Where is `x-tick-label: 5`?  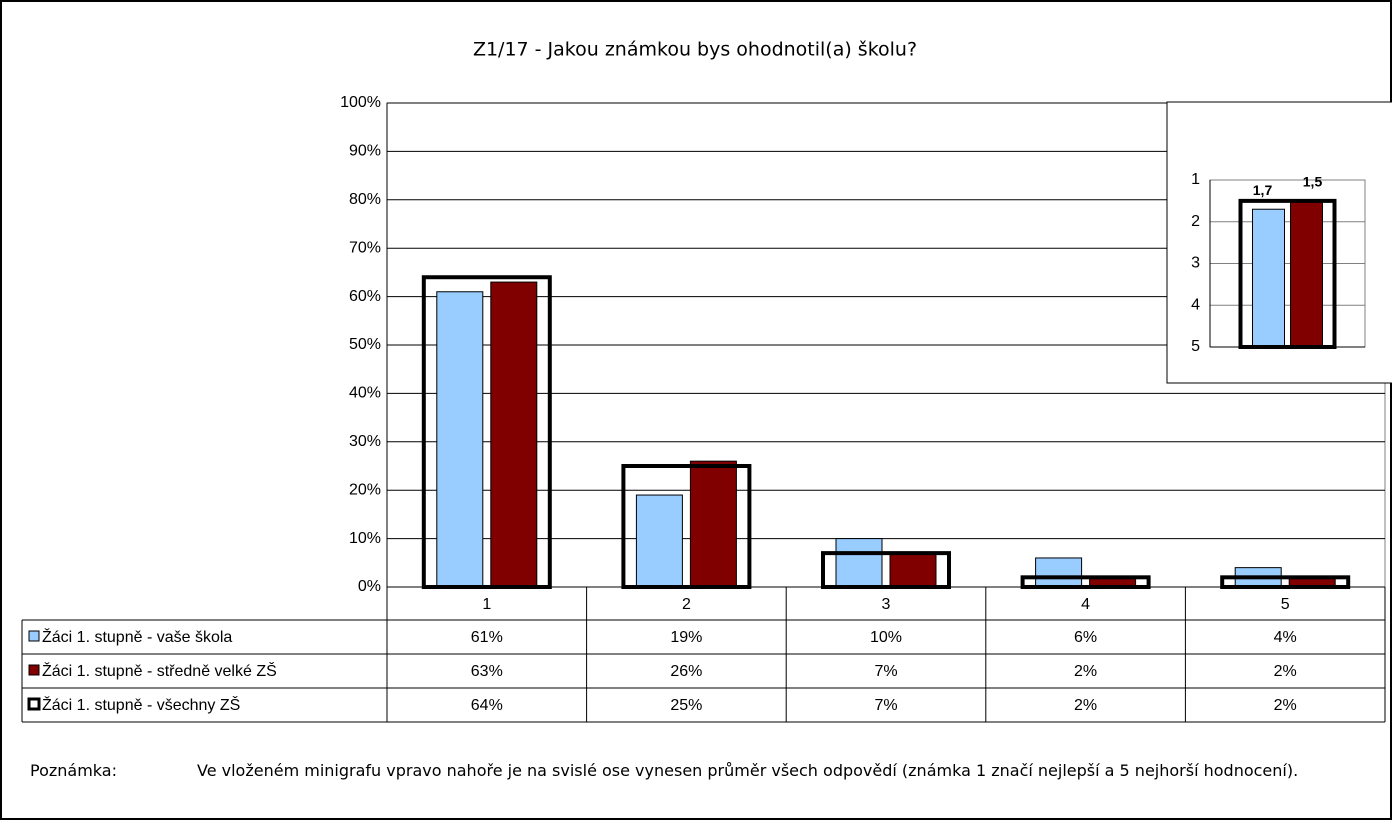 x-tick-label: 5 is located at coordinates (1285, 604).